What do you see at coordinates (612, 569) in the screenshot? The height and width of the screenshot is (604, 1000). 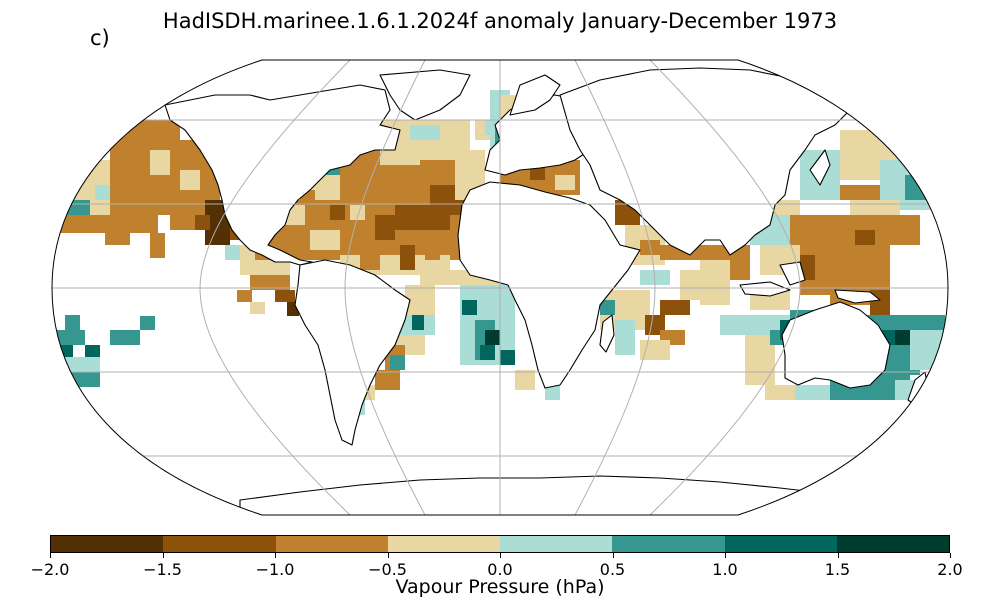 I see `colorbar-tick-label: 0.5` at bounding box center [612, 569].